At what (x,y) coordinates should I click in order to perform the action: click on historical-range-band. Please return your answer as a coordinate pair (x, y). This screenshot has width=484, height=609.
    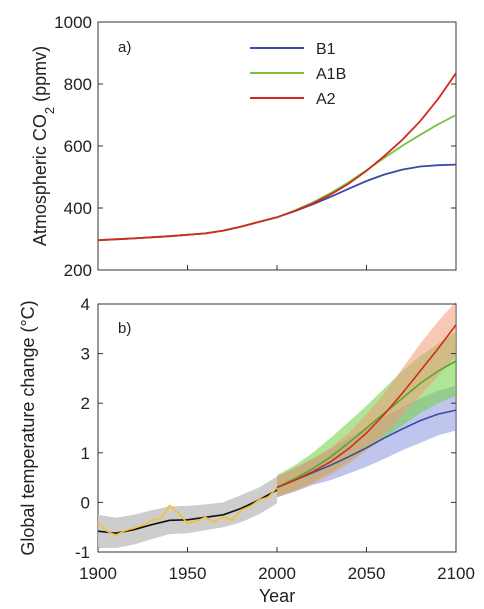
    Looking at the image, I should click on (187, 512).